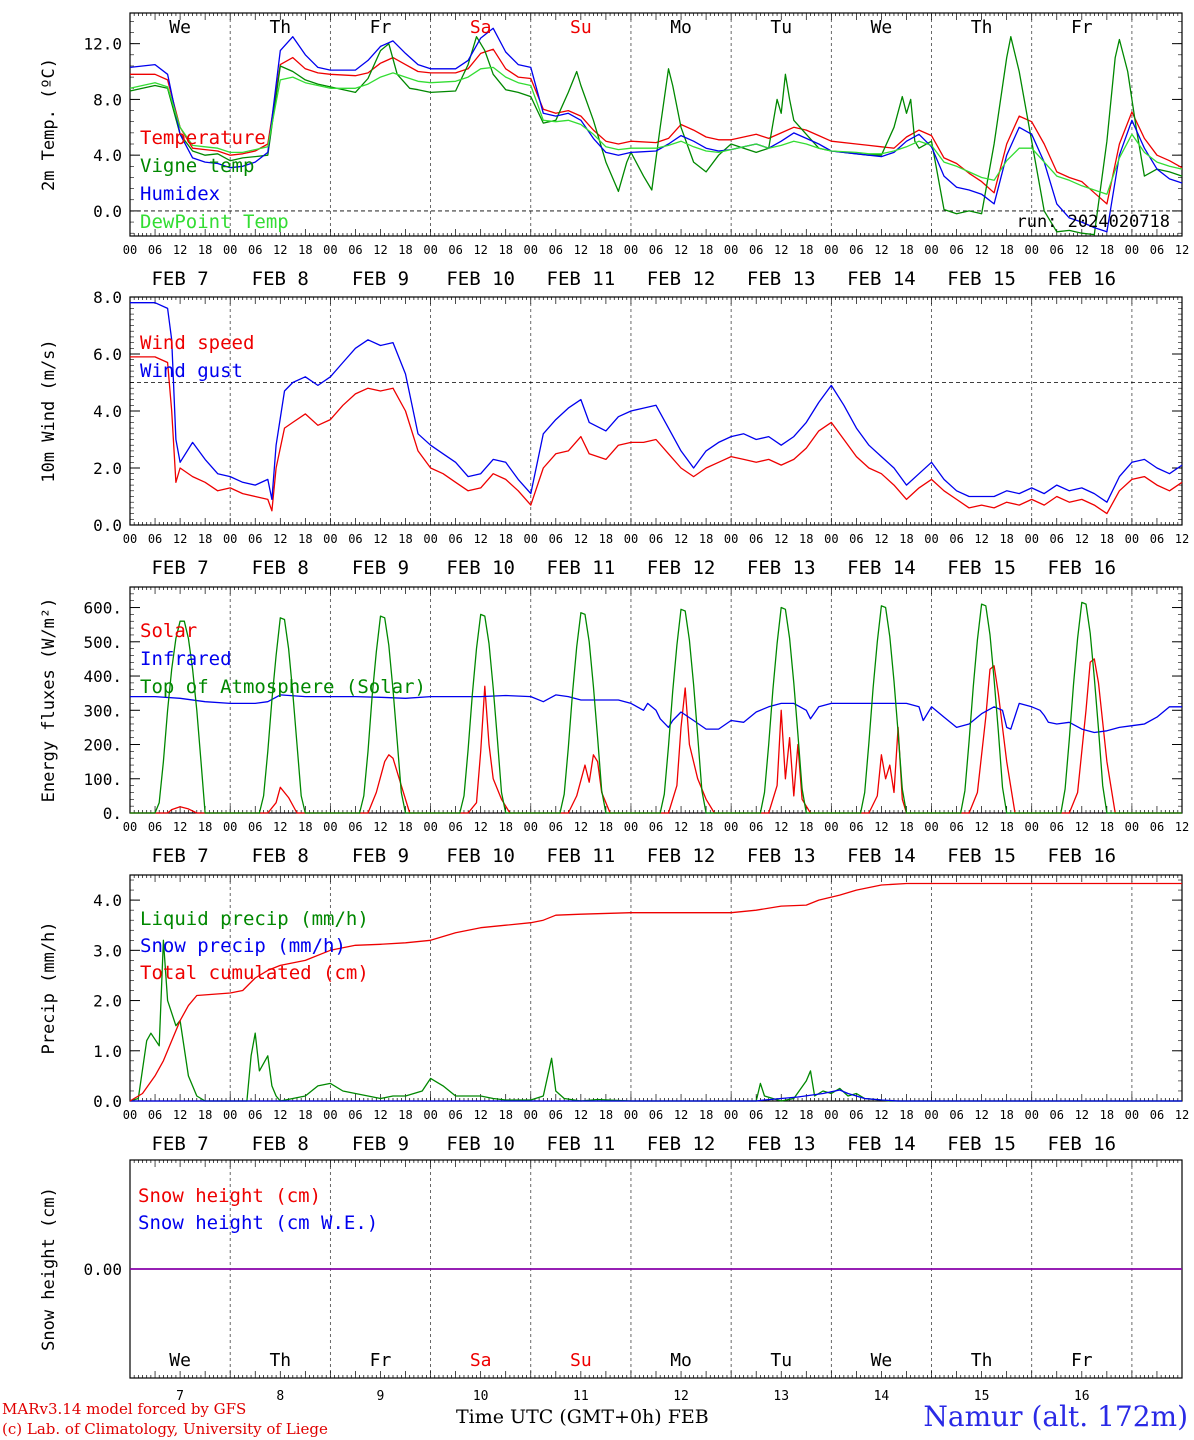 The width and height of the screenshot is (1194, 1440). Describe the element at coordinates (124, 1409) in the screenshot. I see `credit-line-1: MARv3.14 model forced by GFS` at that location.